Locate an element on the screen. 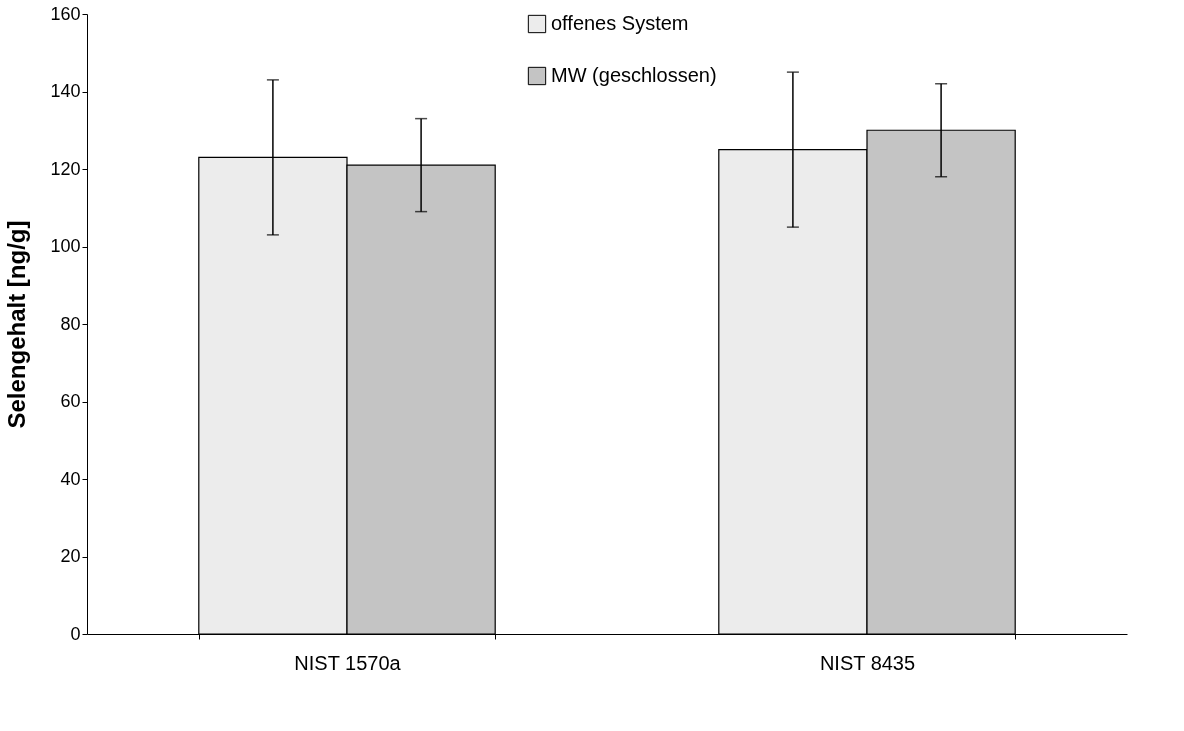  y-tick-label: 160 is located at coordinates (65, 13).